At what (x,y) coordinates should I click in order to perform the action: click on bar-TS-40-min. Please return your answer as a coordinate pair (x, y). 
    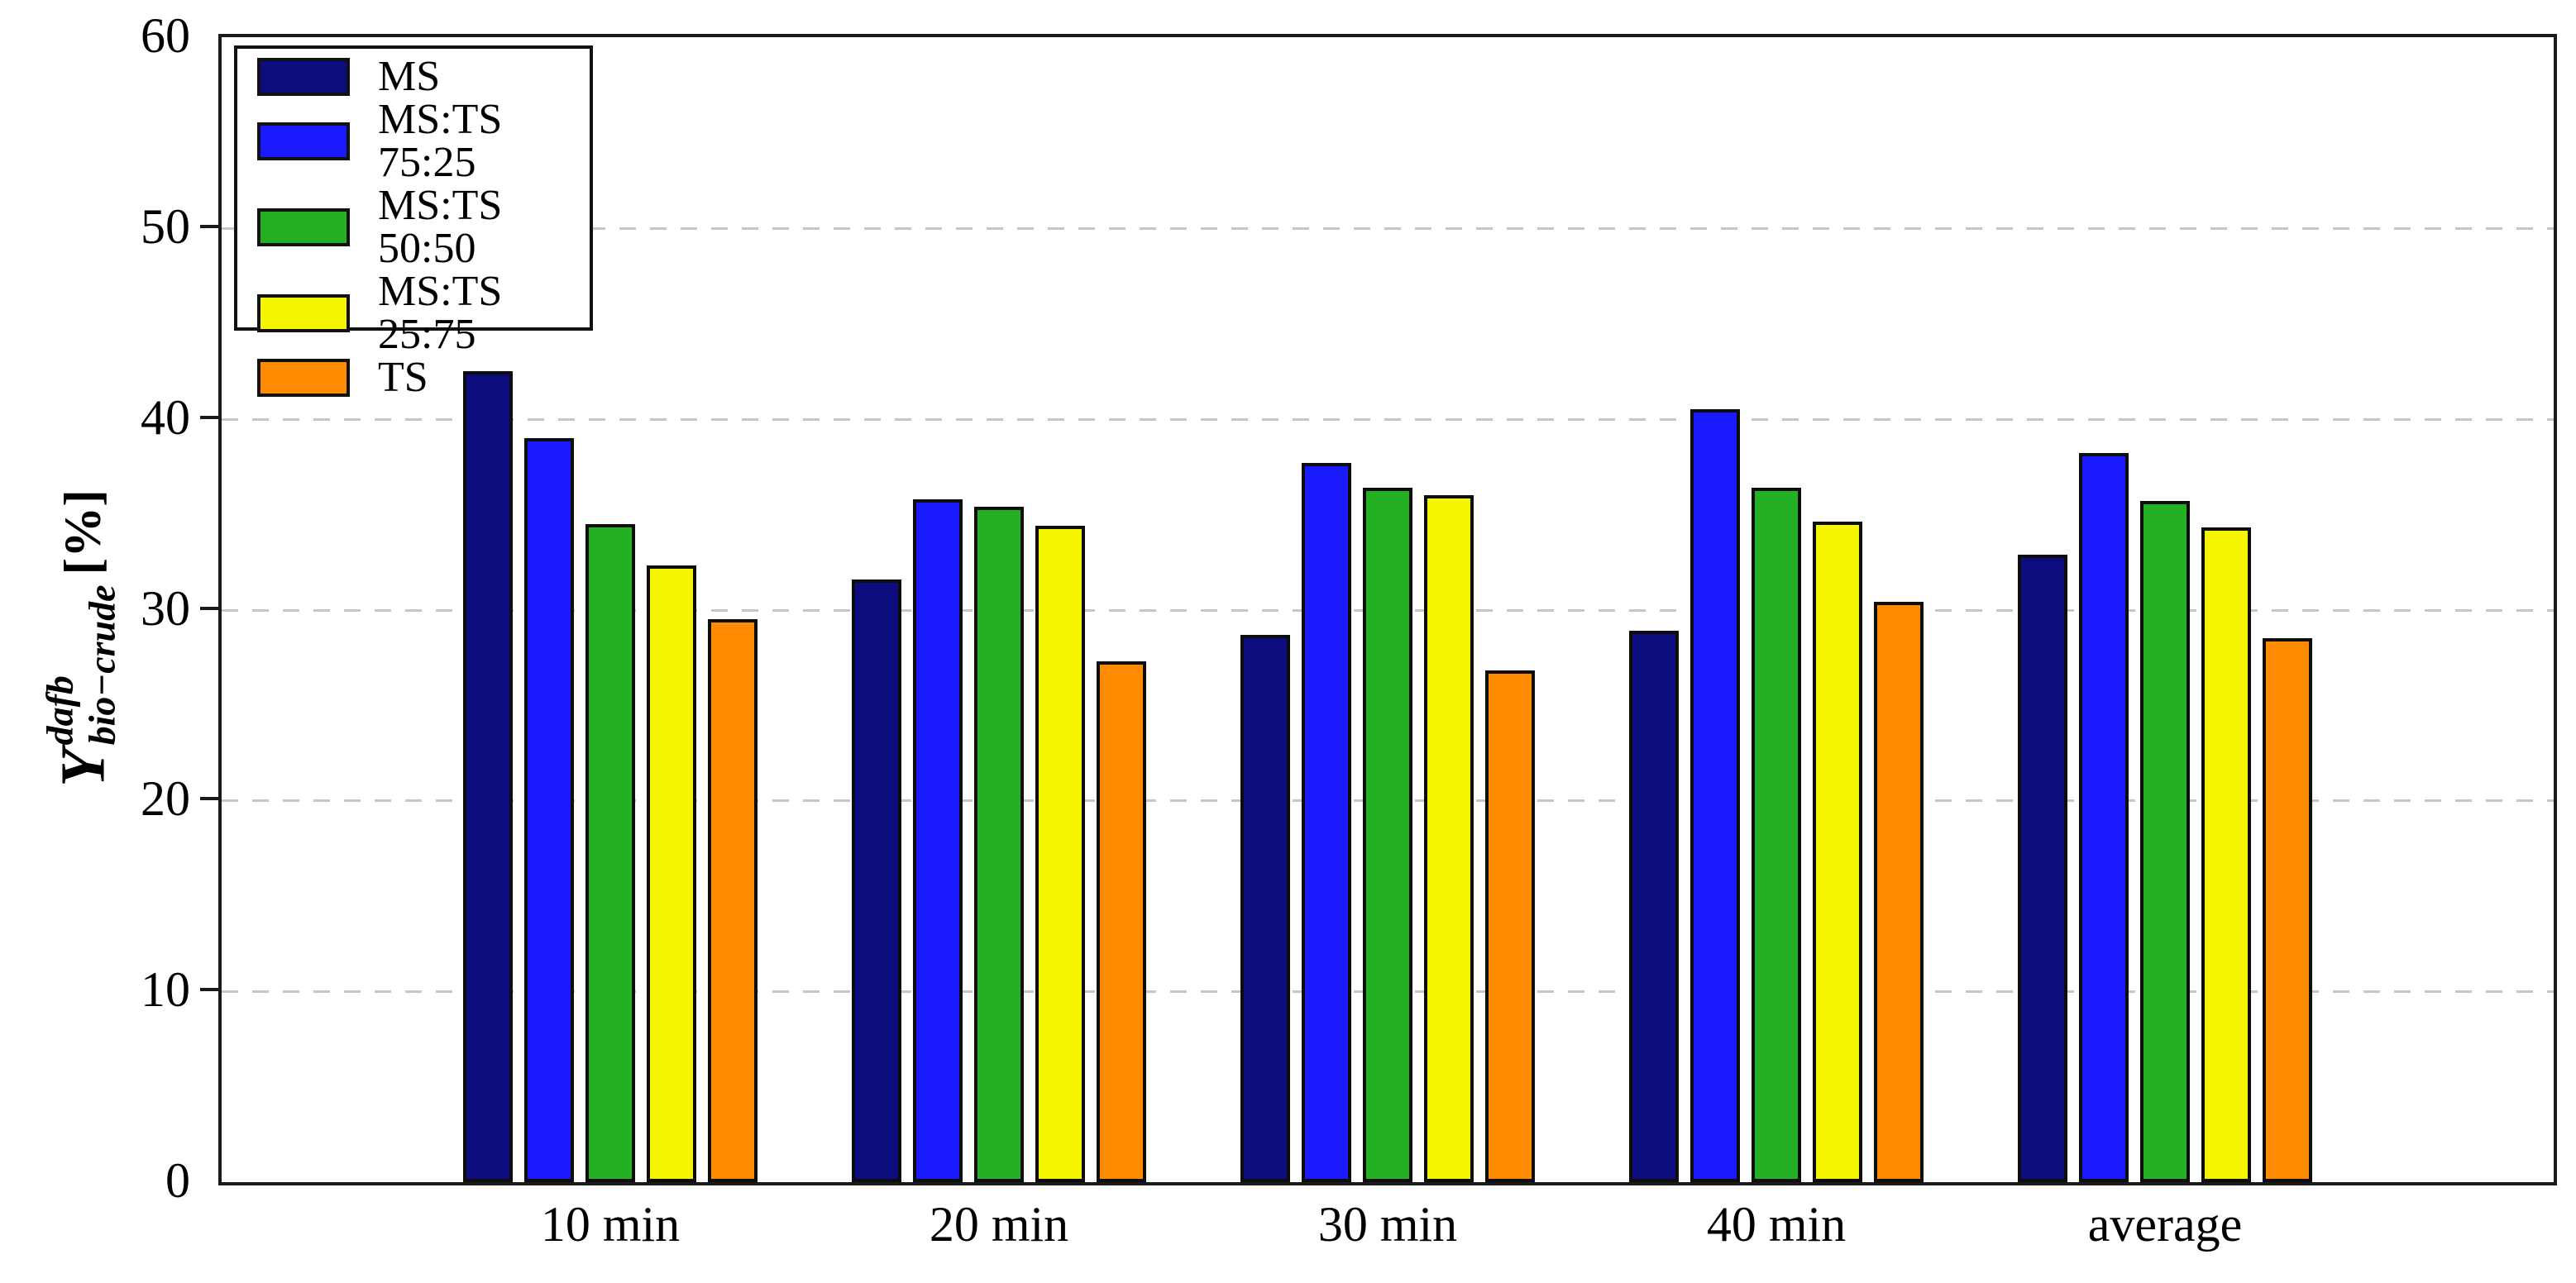
    Looking at the image, I should click on (1899, 892).